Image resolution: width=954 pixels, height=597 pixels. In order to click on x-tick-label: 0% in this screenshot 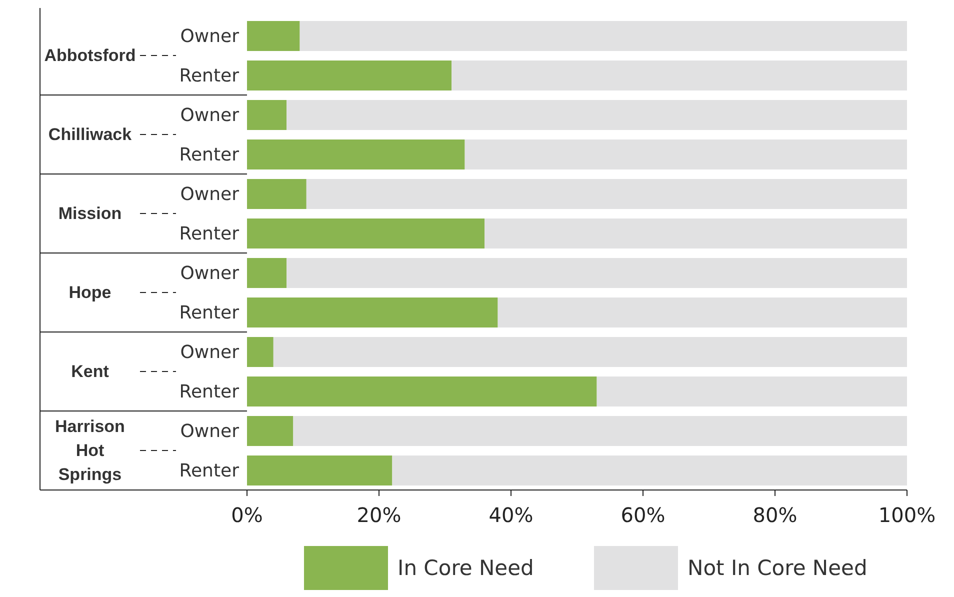, I will do `click(247, 515)`.